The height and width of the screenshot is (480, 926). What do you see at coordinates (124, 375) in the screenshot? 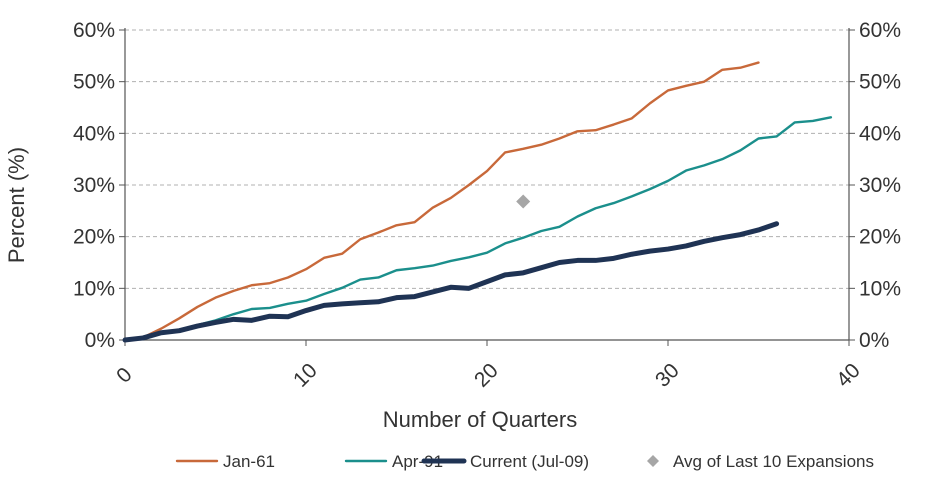
I see `x-tick-label: 0` at bounding box center [124, 375].